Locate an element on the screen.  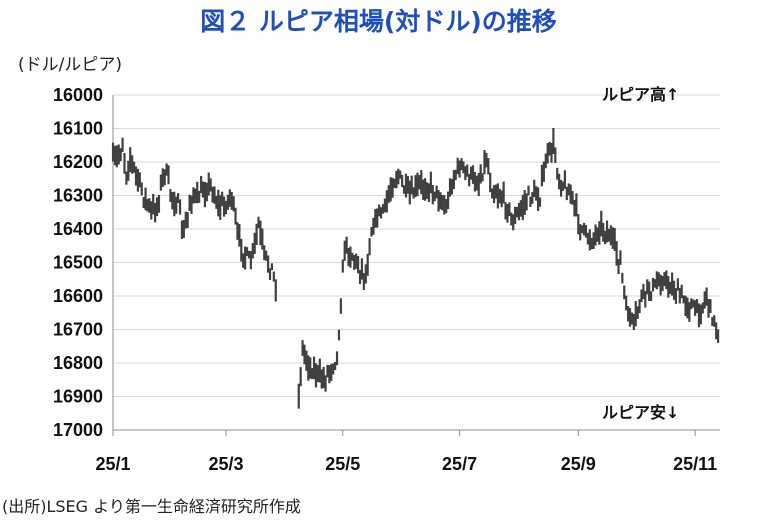
chart-title: 図２ ルピア相場(対ドル)の推移 is located at coordinates (378, 21).